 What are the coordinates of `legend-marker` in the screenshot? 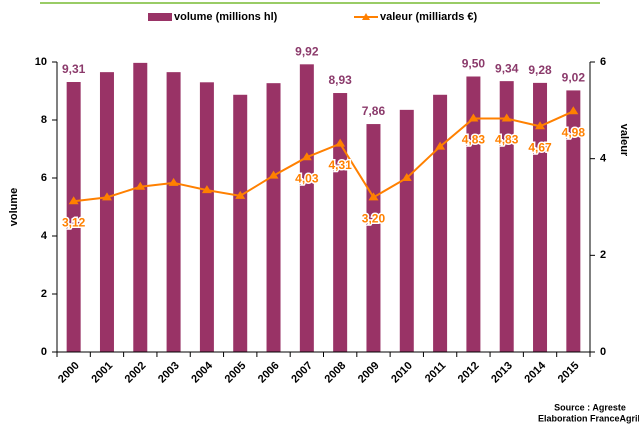 It's located at (366, 16).